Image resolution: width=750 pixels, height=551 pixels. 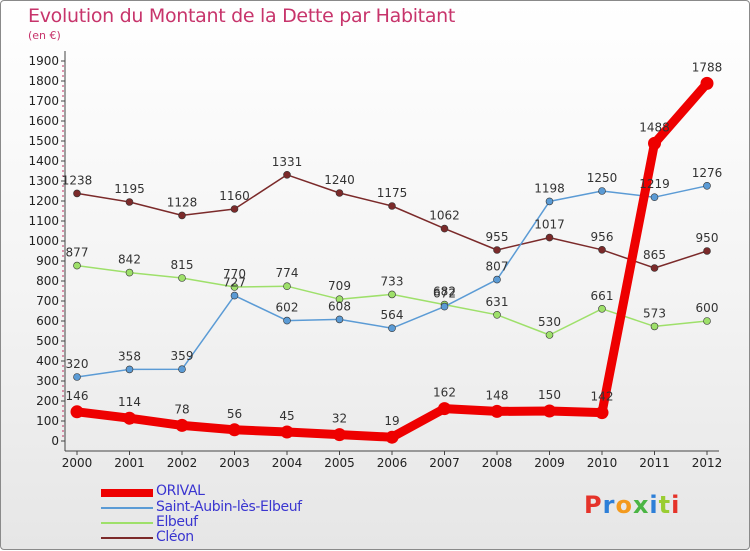 What do you see at coordinates (654, 313) in the screenshot?
I see `data-label-elbeuf: 573` at bounding box center [654, 313].